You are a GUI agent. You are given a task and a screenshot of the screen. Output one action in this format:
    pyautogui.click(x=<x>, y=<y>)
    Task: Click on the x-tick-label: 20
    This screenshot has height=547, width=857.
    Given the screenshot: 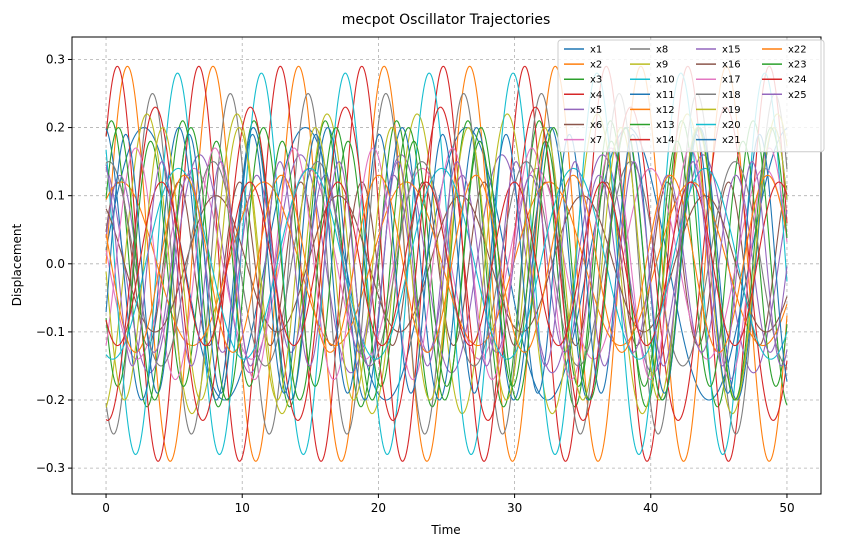 What is the action you would take?
    pyautogui.click(x=378, y=508)
    